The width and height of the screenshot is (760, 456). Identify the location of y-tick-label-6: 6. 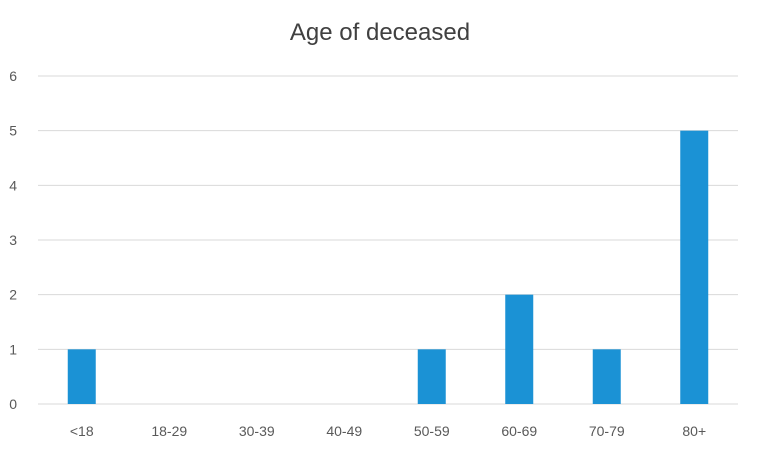
(13, 76).